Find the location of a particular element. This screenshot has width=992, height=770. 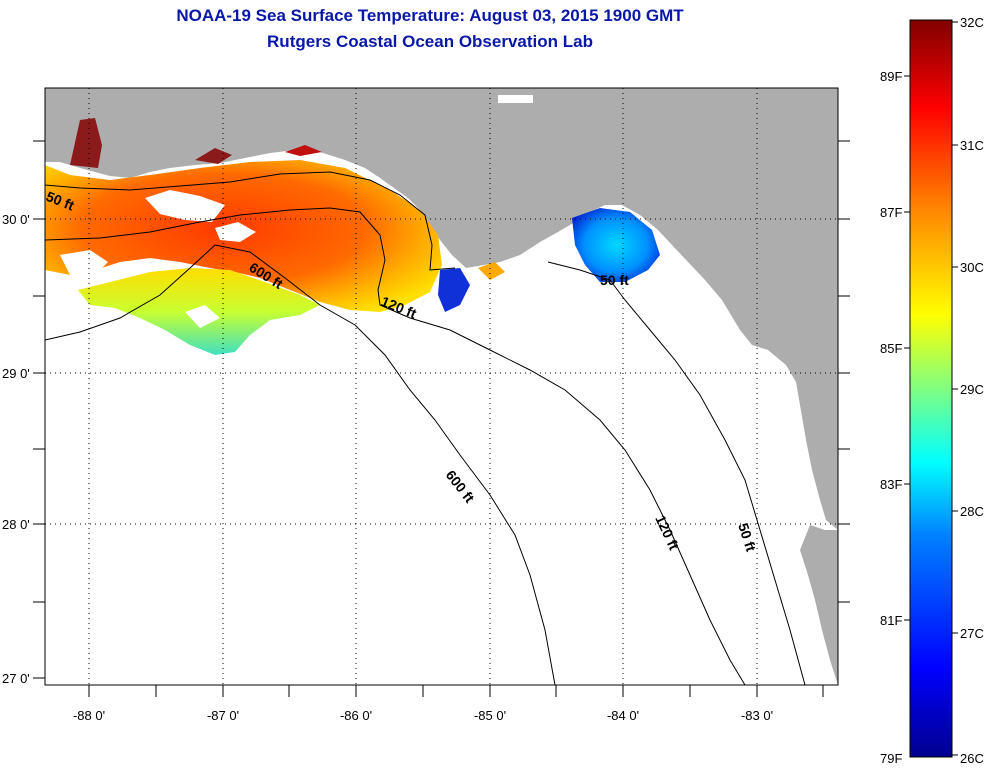

sst-cold-cape is located at coordinates (454, 290).